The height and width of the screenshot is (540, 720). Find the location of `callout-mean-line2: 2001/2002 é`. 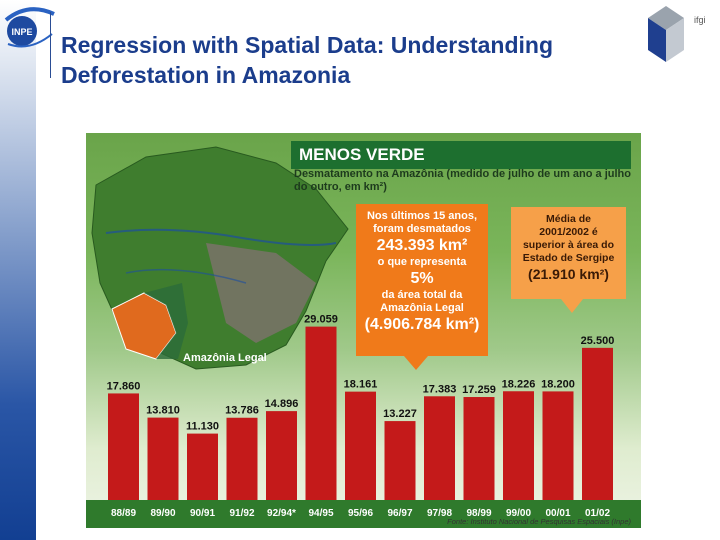

callout-mean-line2: 2001/2002 é is located at coordinates (568, 232).